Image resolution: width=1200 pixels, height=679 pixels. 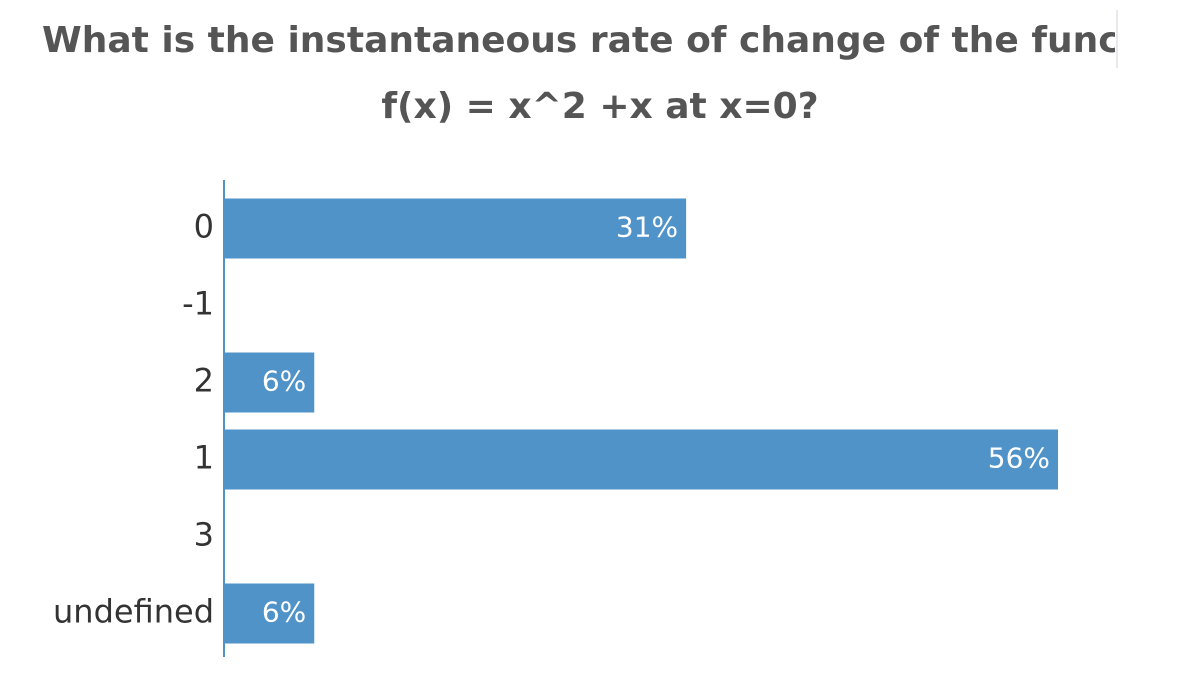 What do you see at coordinates (204, 458) in the screenshot?
I see `y-tick-label: 1` at bounding box center [204, 458].